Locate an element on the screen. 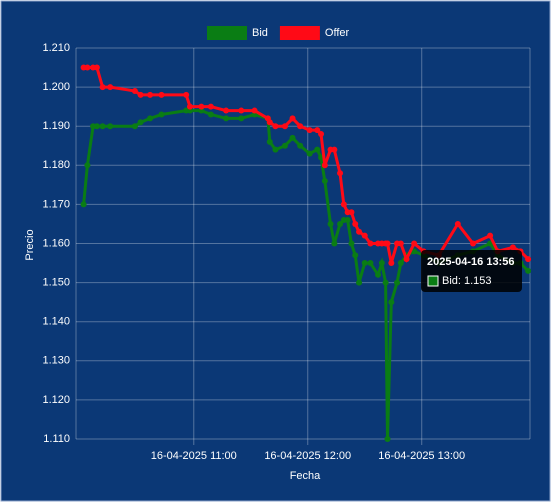 This screenshot has height=503, width=552. x-tick-label: 16-04-2025 12:00 is located at coordinates (307, 456).